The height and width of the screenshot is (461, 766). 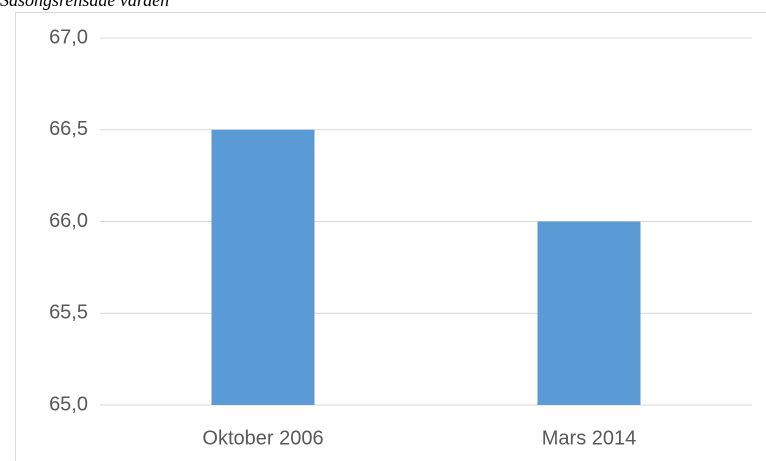 What do you see at coordinates (68, 221) in the screenshot?
I see `y-tick-label: 66,0` at bounding box center [68, 221].